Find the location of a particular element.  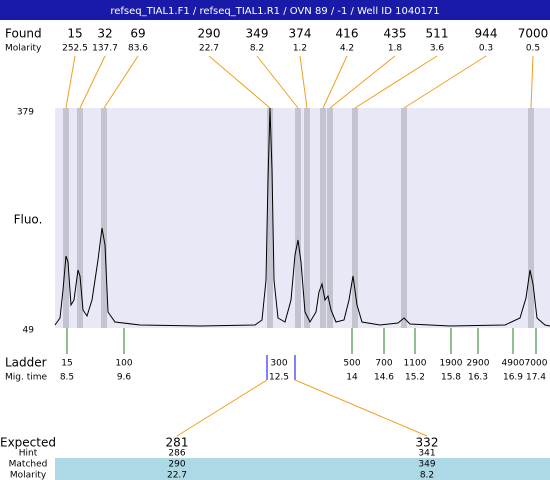

ladder-label: Ladder is located at coordinates (26, 363).